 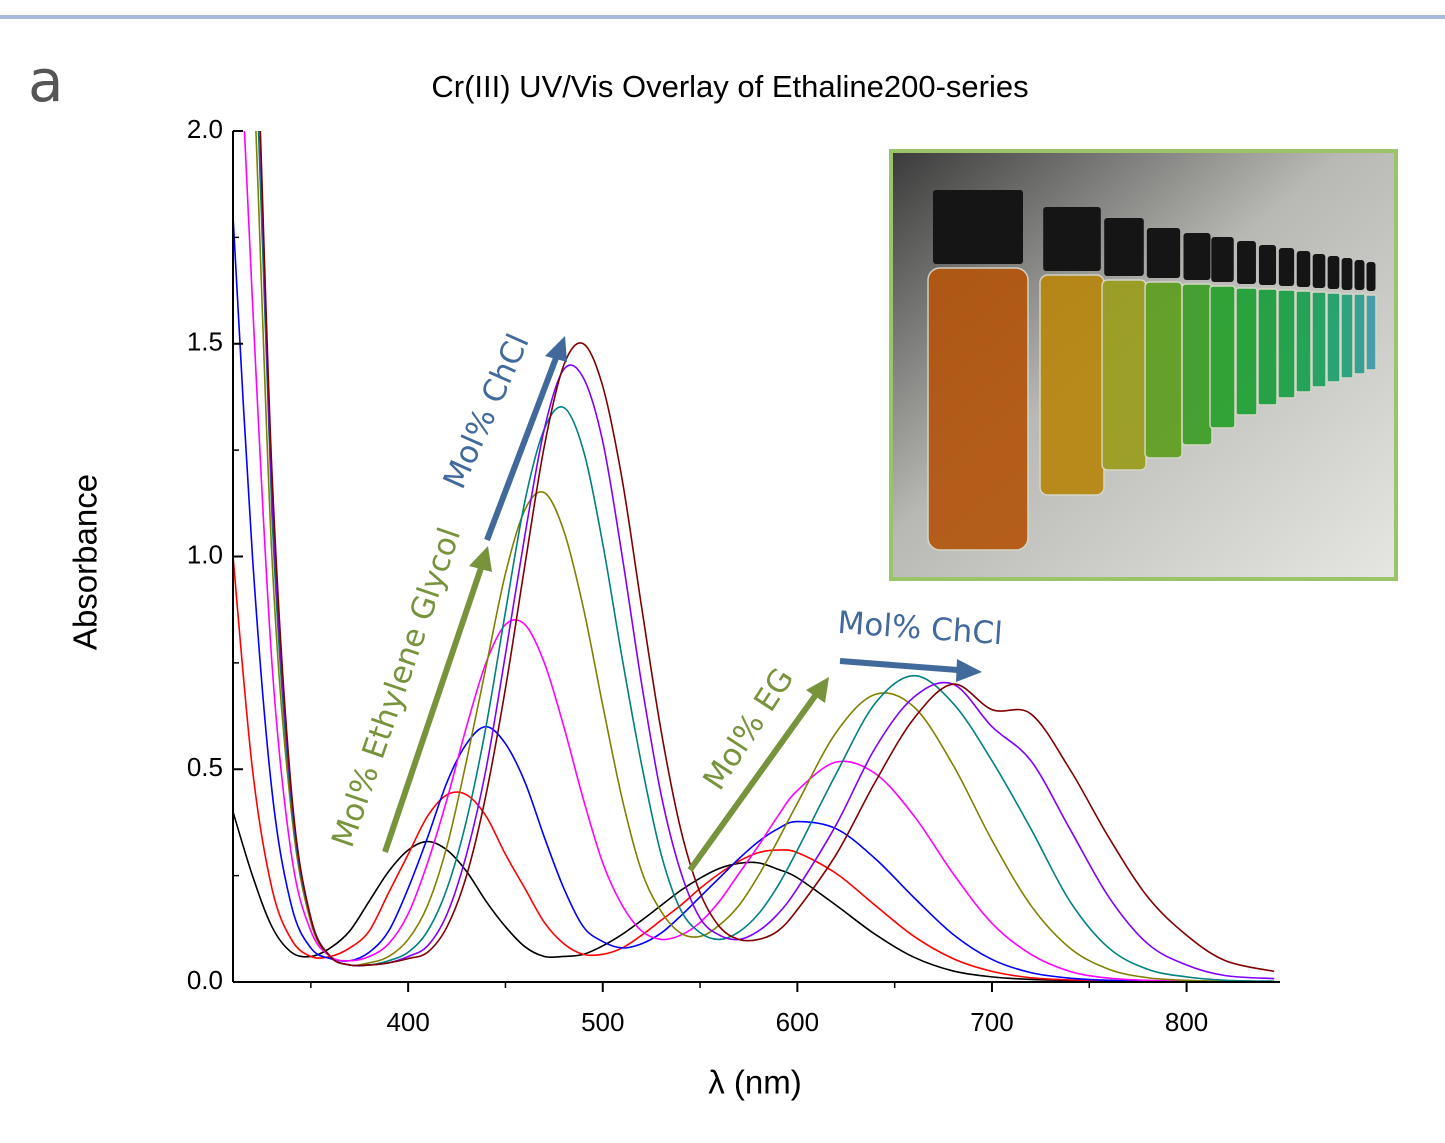 I want to click on panel-label: a, so click(x=46, y=81).